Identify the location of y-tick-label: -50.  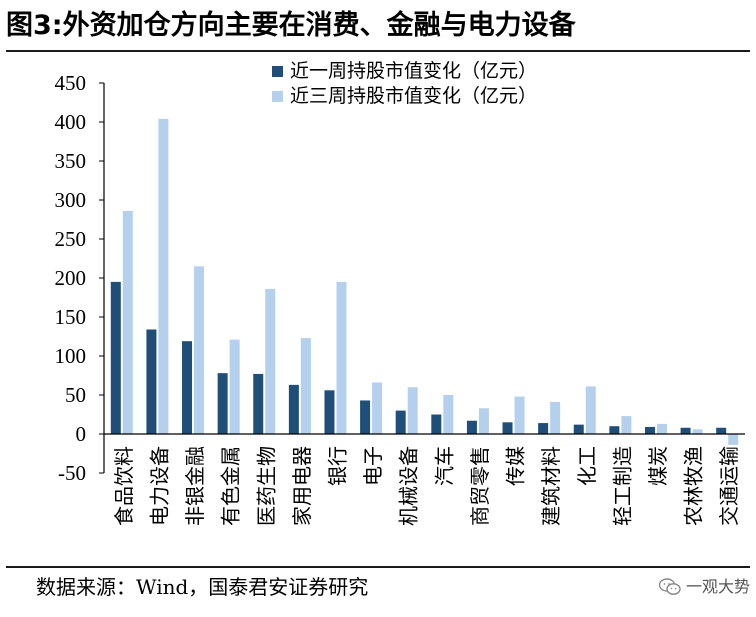
(72, 473).